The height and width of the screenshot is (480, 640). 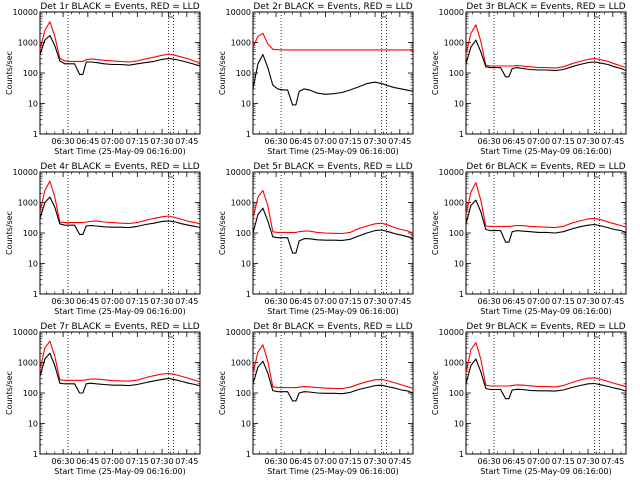 What do you see at coordinates (119, 7) in the screenshot?
I see `panel-title: Det 1r BLACK = Events, RED = LLD` at bounding box center [119, 7].